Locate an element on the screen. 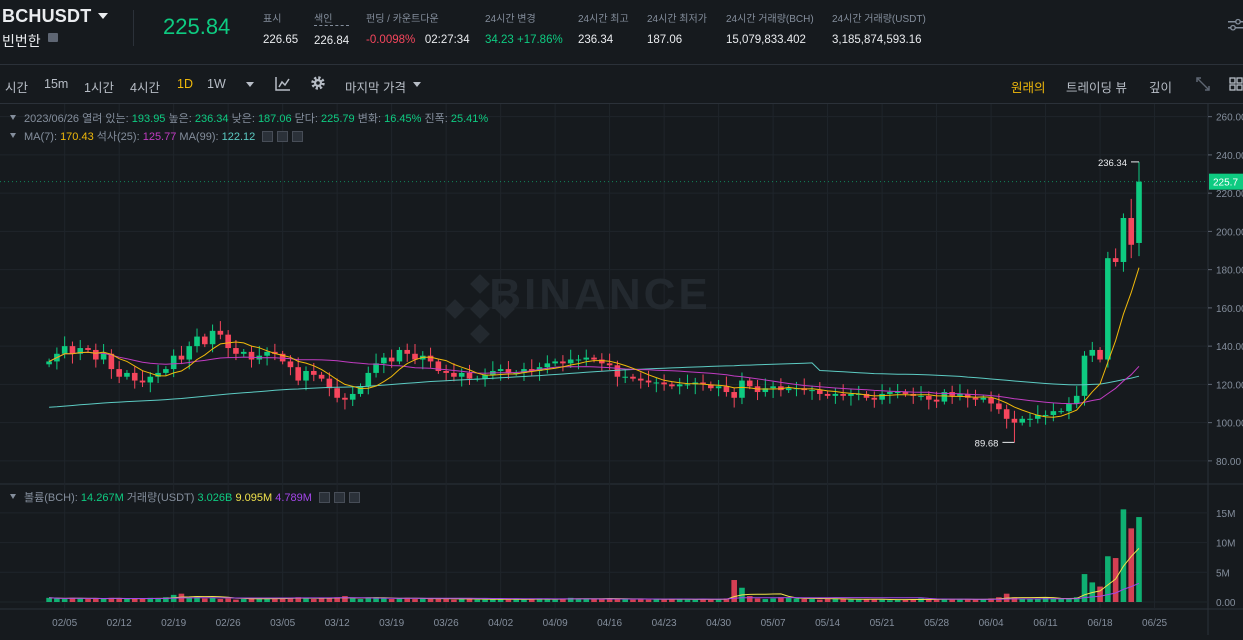  stat-24h-volume-base: 24시간 거래량(BCH) 15,079,833.402 is located at coordinates (770, 28).